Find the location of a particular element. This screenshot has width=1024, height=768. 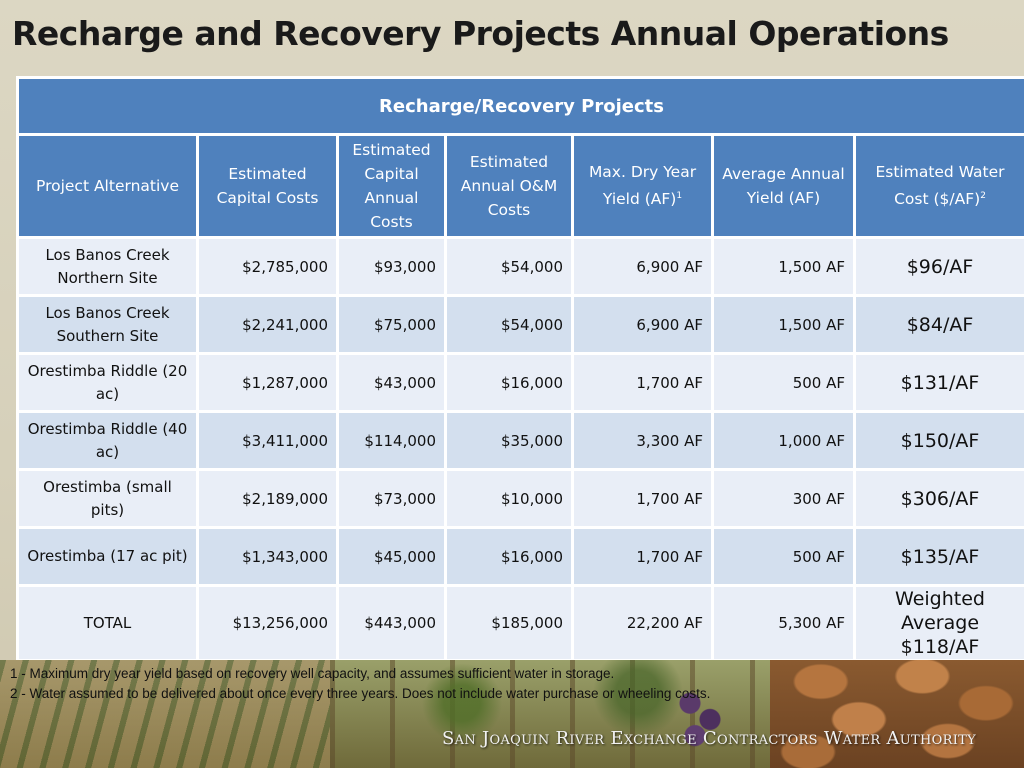

header-water-cost-label: Estimated Water Cost ($/AF) is located at coordinates (940, 186).